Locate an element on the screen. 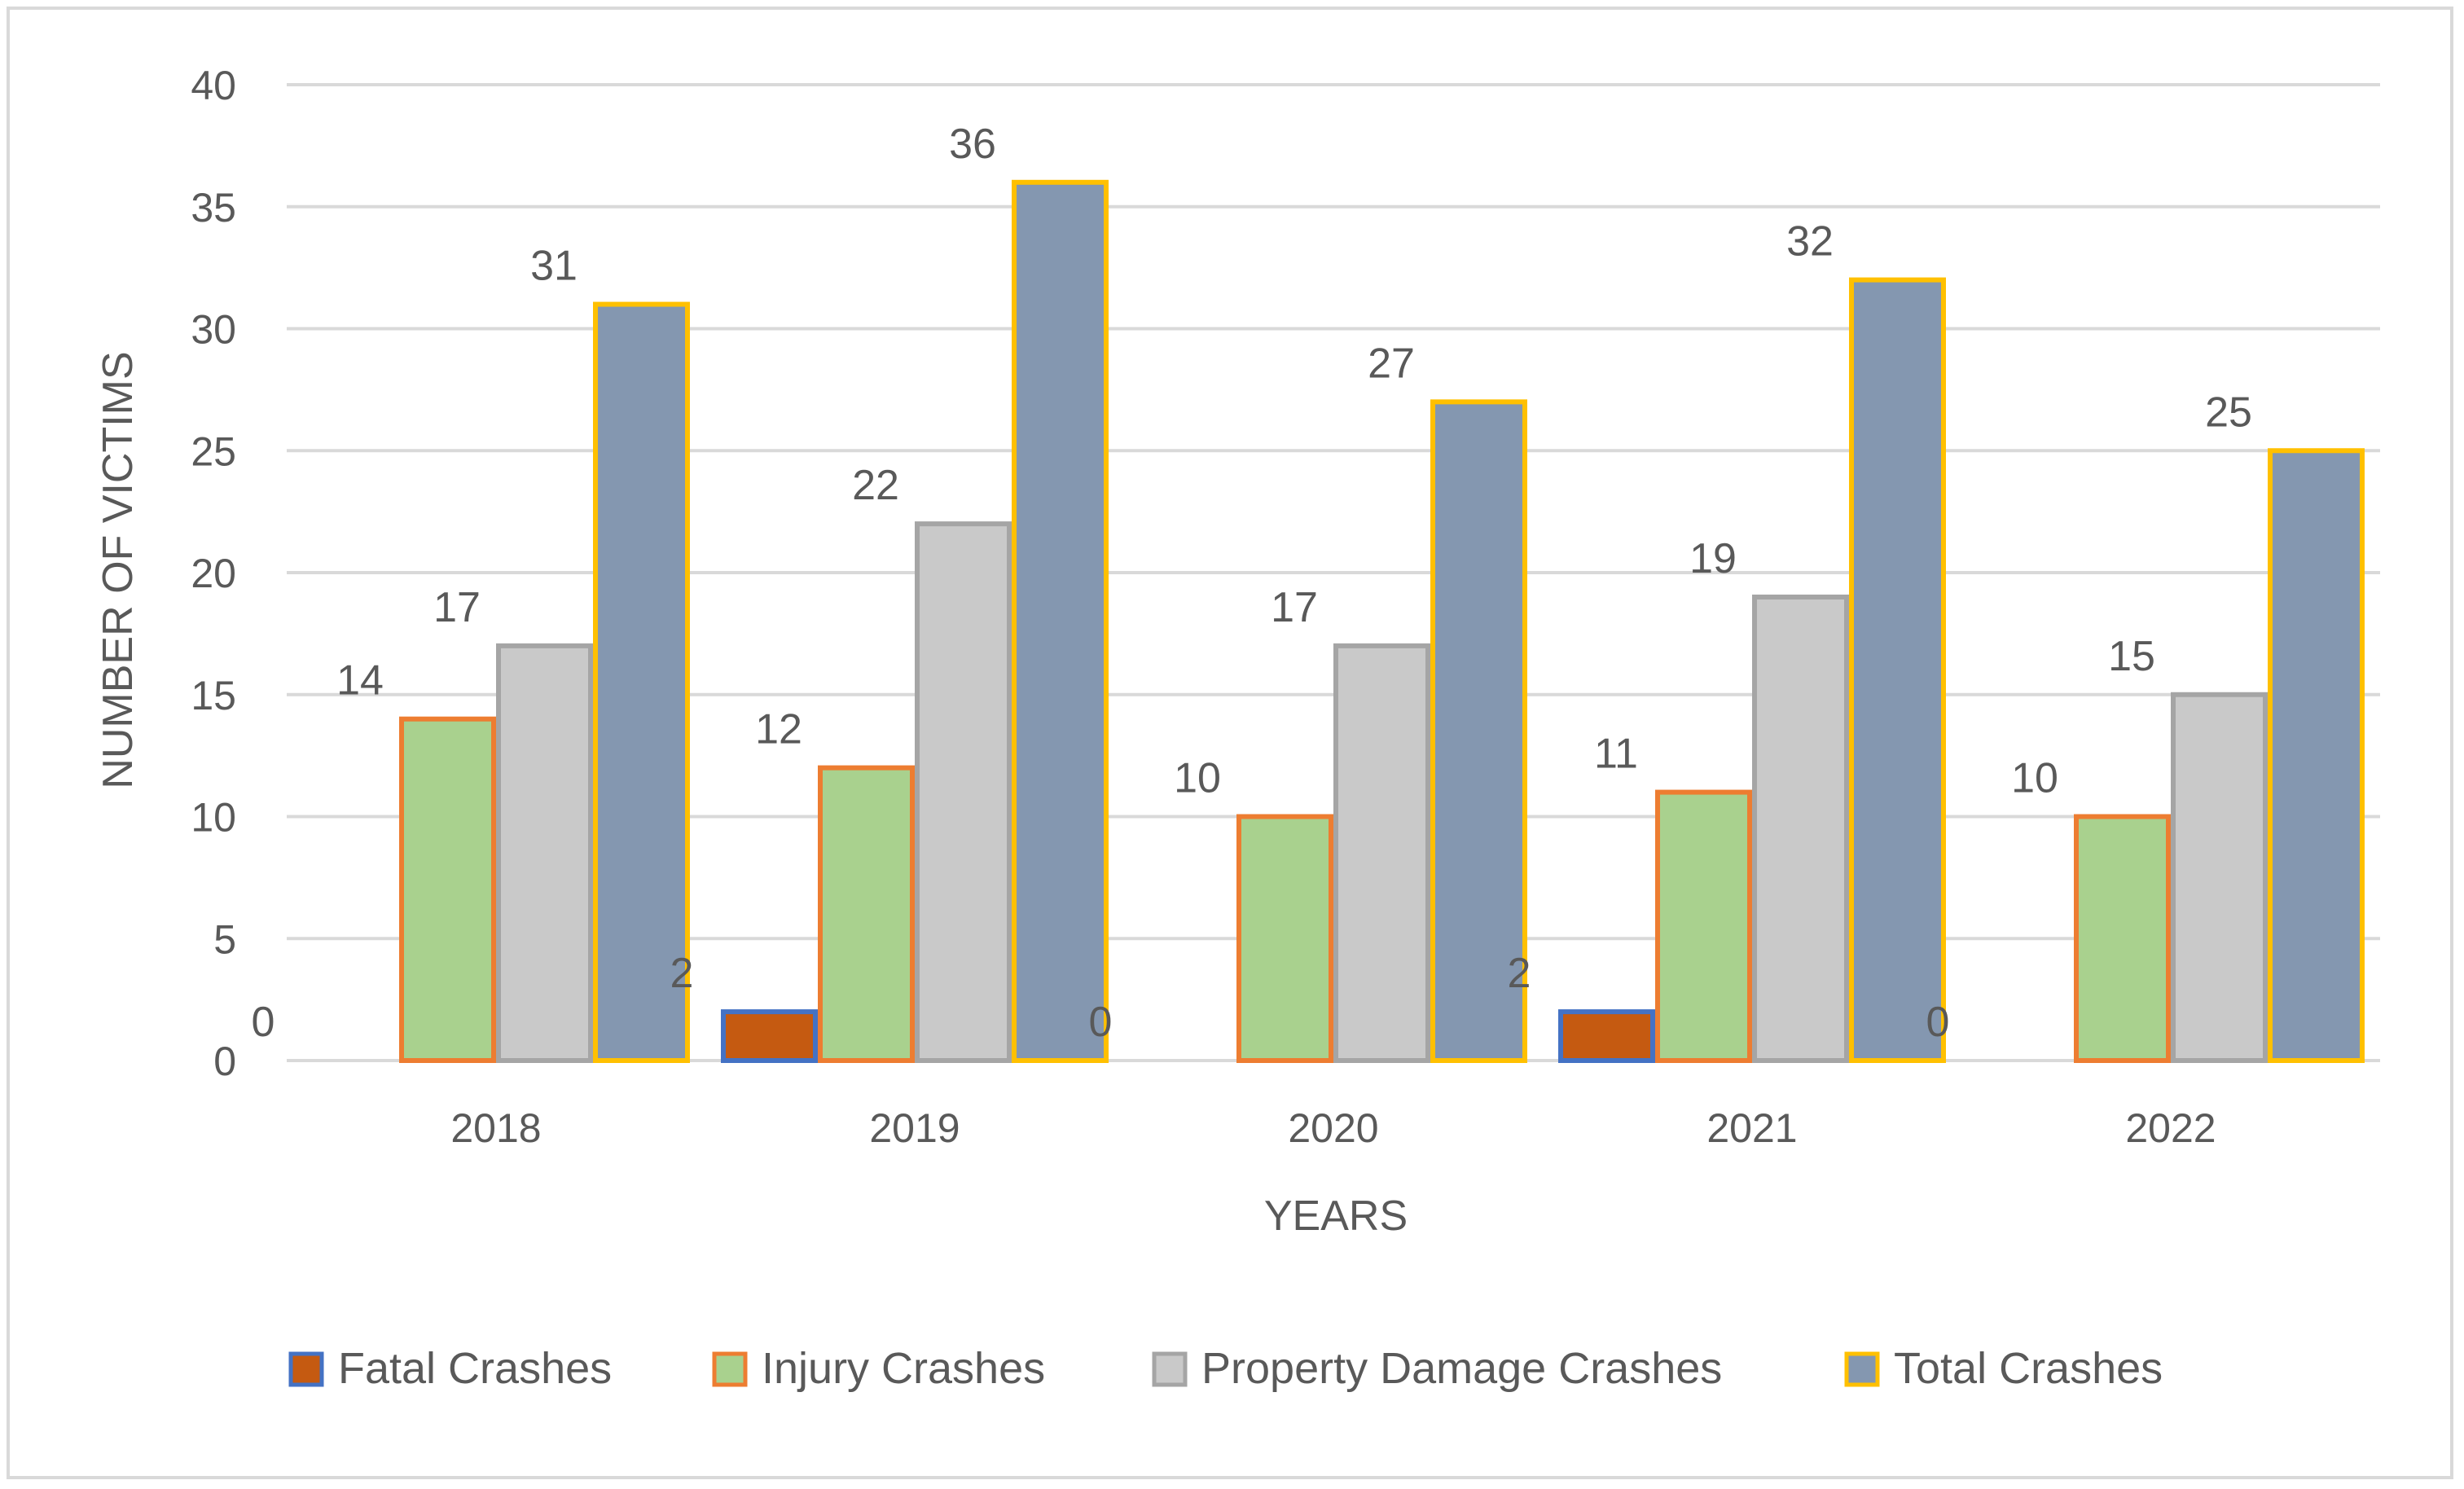 This screenshot has width=2464, height=1489. y-tick-label: 35 is located at coordinates (213, 208).